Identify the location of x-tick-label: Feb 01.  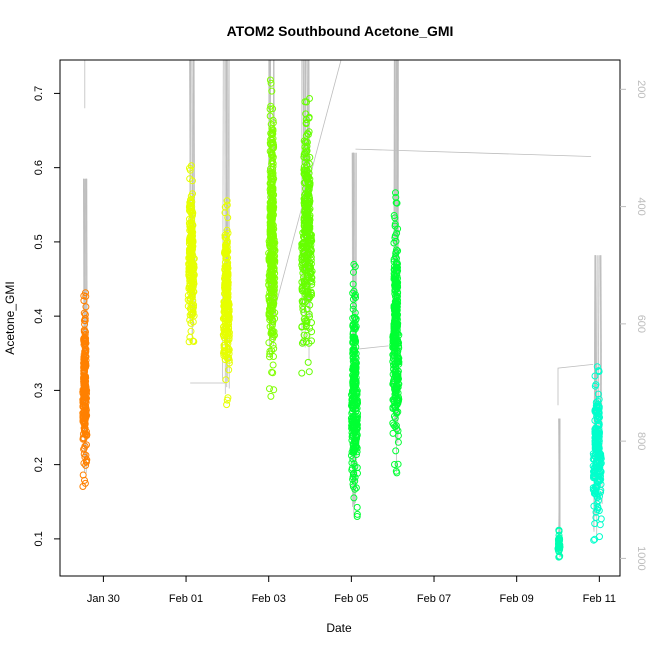
(186, 599).